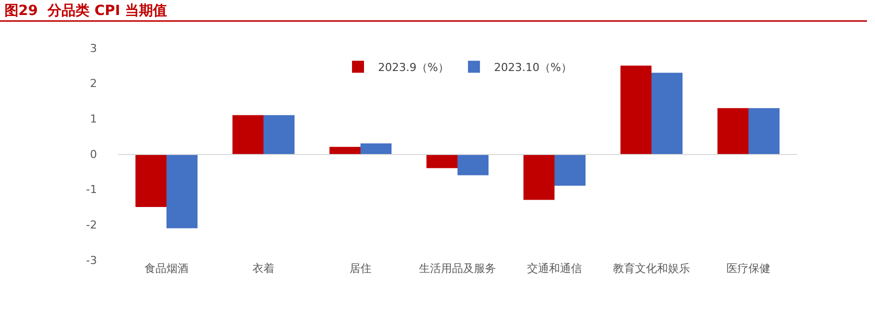  Describe the element at coordinates (91, 225) in the screenshot. I see `y-tick-label: -2` at that location.